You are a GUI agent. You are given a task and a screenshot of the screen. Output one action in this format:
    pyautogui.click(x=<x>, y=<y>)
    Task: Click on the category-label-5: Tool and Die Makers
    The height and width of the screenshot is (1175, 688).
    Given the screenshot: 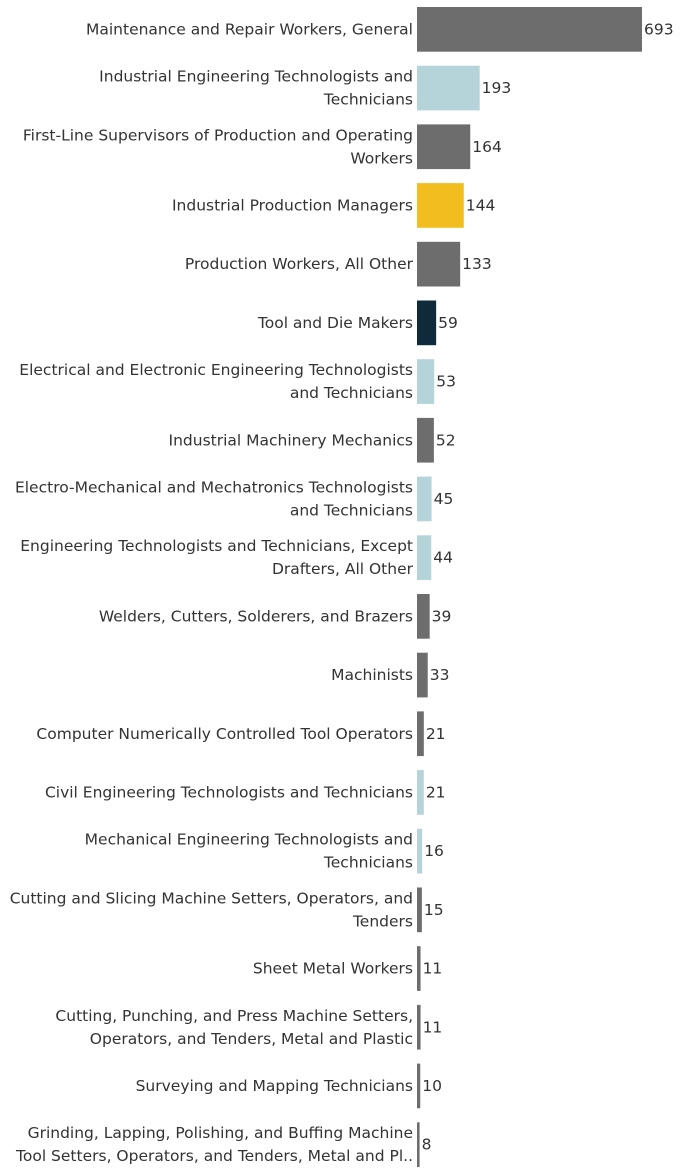 What is the action you would take?
    pyautogui.click(x=335, y=323)
    